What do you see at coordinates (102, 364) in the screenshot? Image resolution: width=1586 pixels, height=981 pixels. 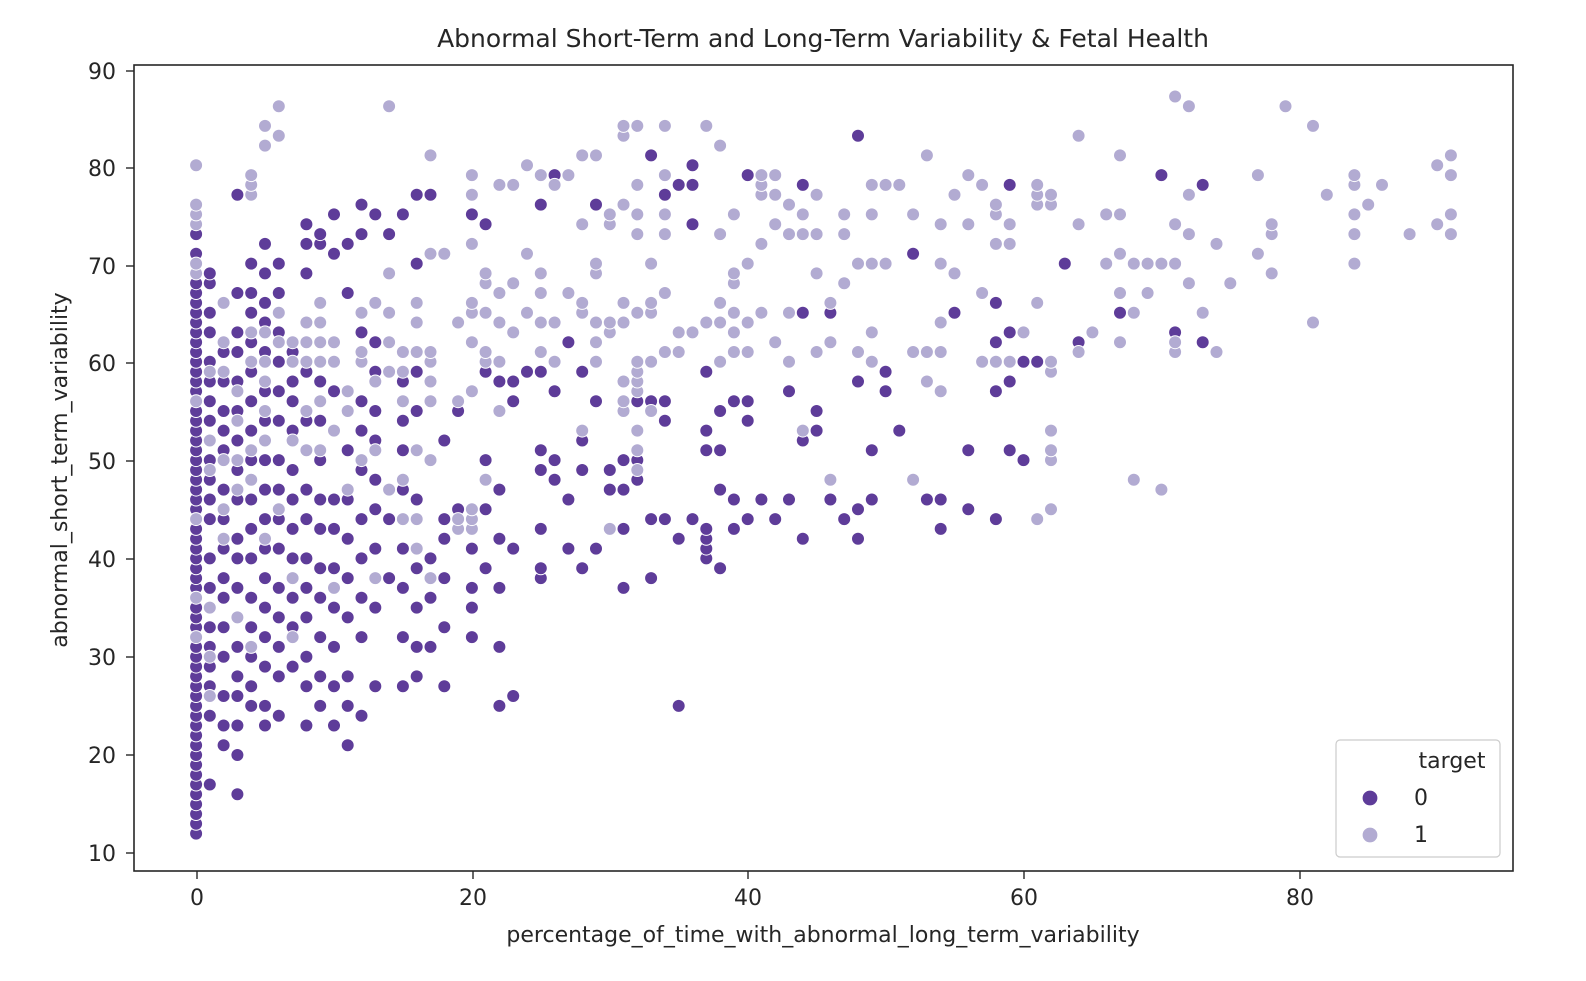 I see `y-tick-label-60: 60` at bounding box center [102, 364].